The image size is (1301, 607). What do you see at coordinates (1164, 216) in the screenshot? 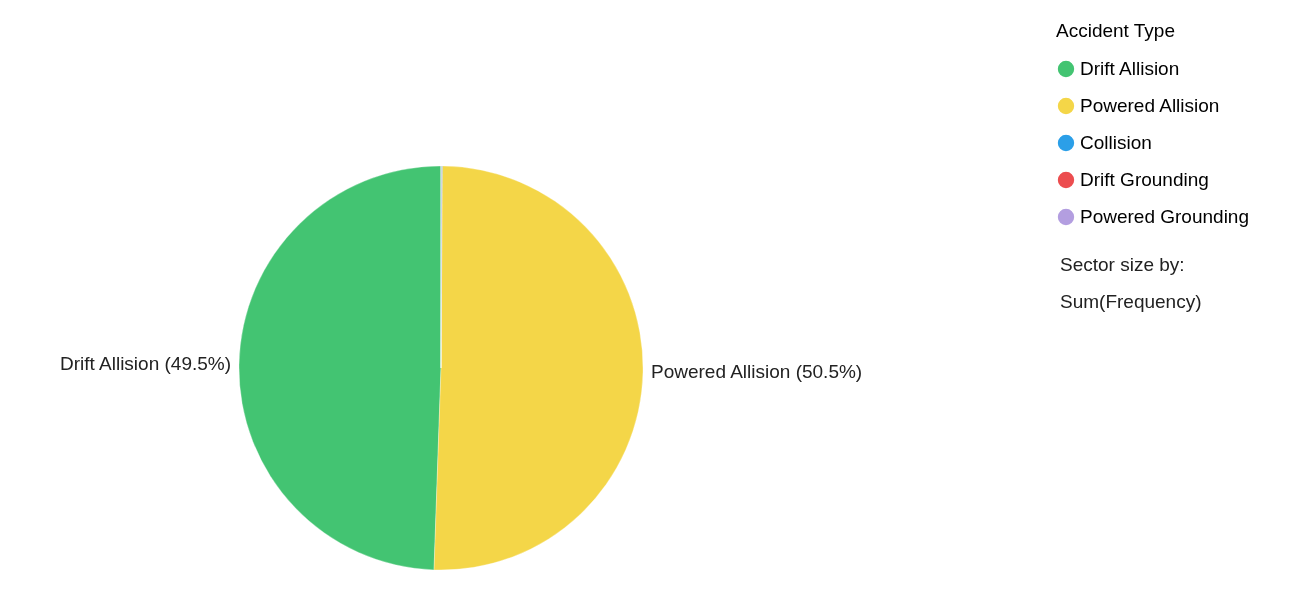
I see `legend-label: Powered Grounding` at bounding box center [1164, 216].